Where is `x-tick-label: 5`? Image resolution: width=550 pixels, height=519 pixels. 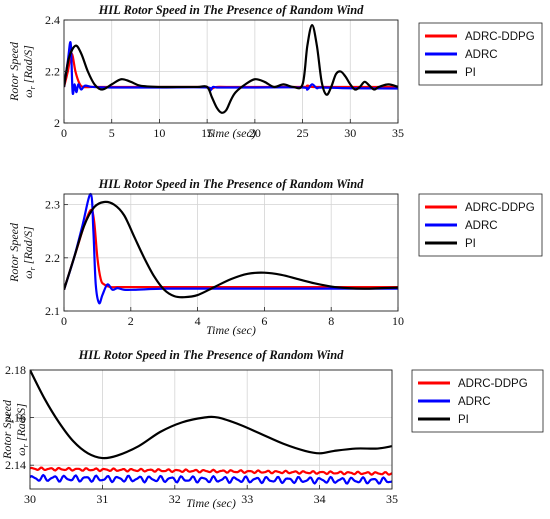 x-tick-label: 5 is located at coordinates (112, 133).